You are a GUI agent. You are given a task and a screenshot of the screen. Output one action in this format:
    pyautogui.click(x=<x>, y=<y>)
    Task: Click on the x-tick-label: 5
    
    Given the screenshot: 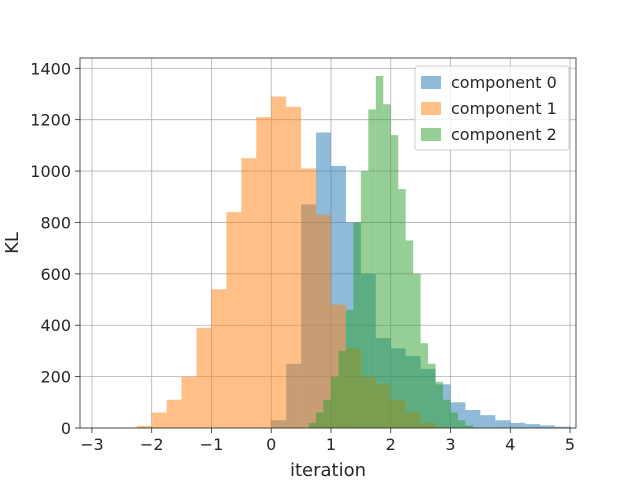 What is the action you would take?
    pyautogui.click(x=570, y=444)
    